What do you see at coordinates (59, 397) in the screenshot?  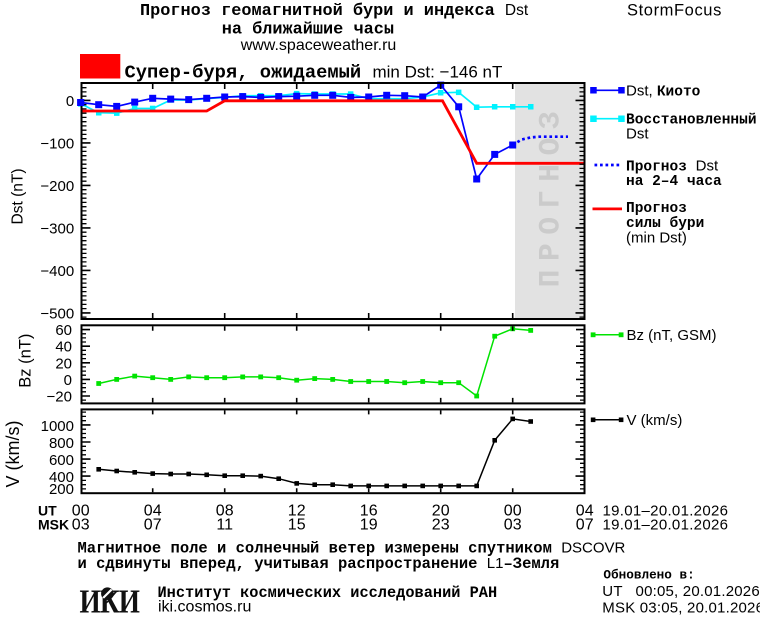 I see `svg-text: −20` at bounding box center [59, 397].